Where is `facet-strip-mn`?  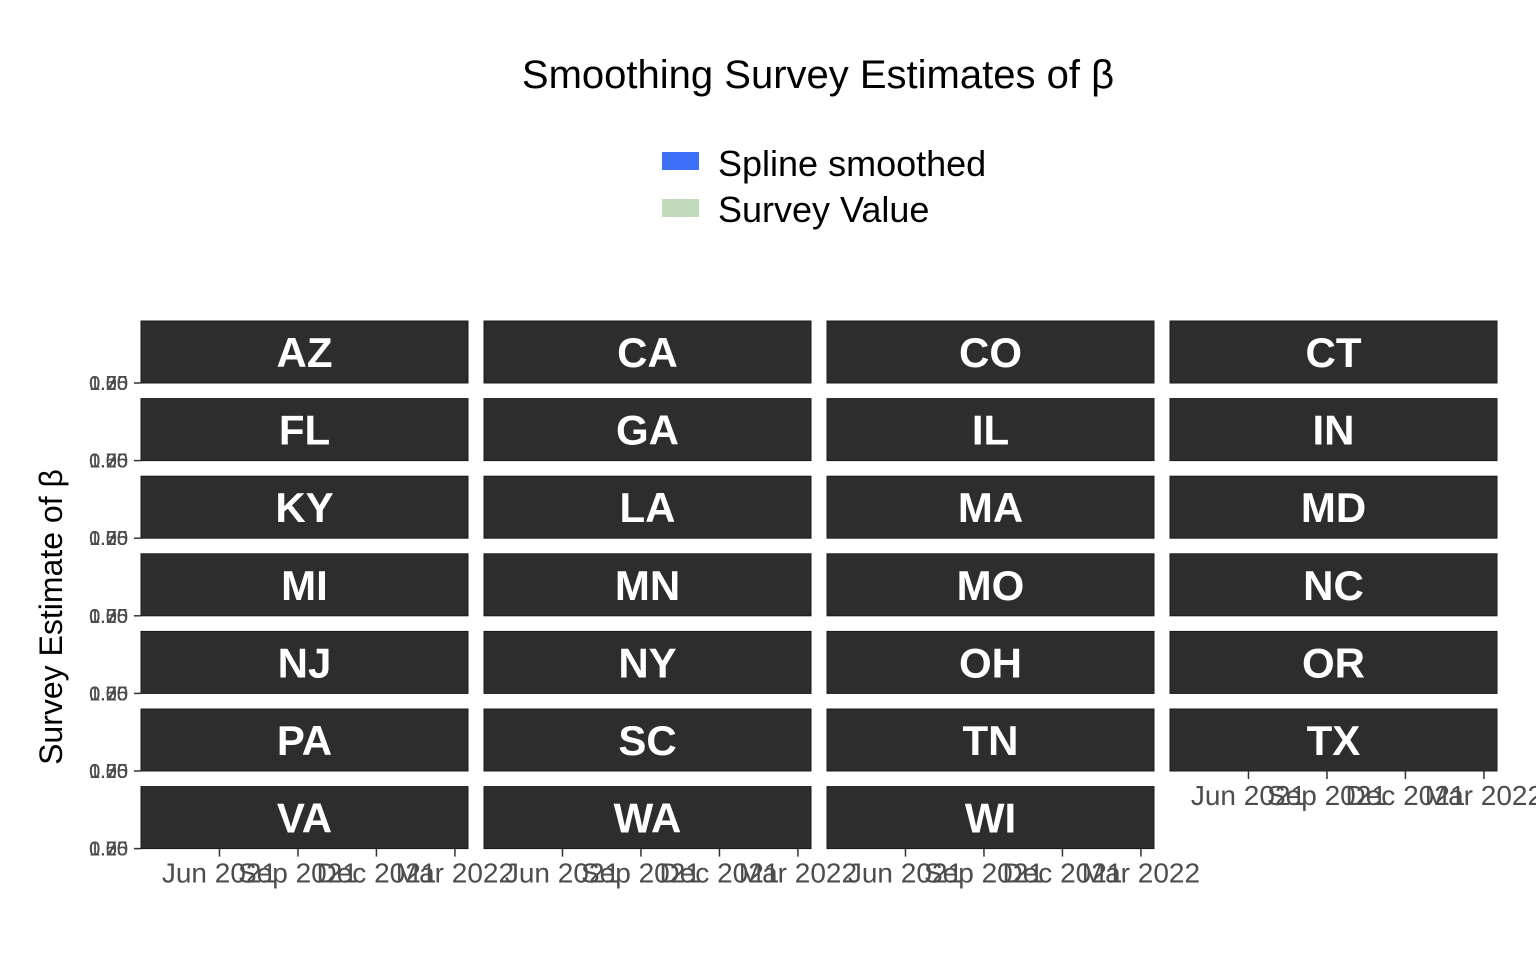
facet-strip-mn is located at coordinates (647, 585).